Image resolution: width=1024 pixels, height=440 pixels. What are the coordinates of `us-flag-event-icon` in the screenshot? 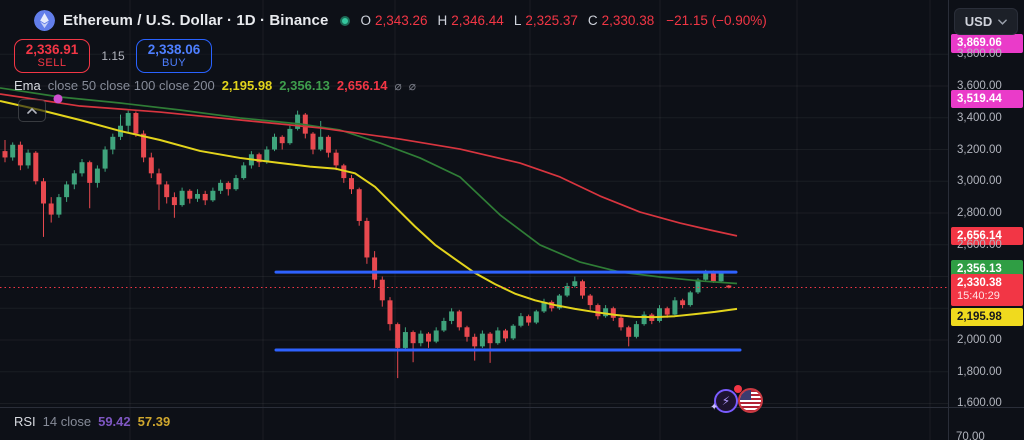 It's located at (750, 400).